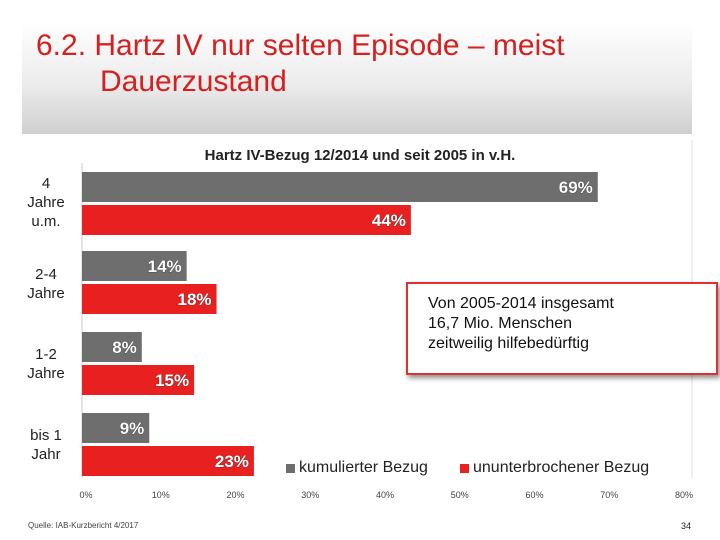 This screenshot has height=540, width=720. Describe the element at coordinates (460, 495) in the screenshot. I see `x-tick-label: 50%` at that location.